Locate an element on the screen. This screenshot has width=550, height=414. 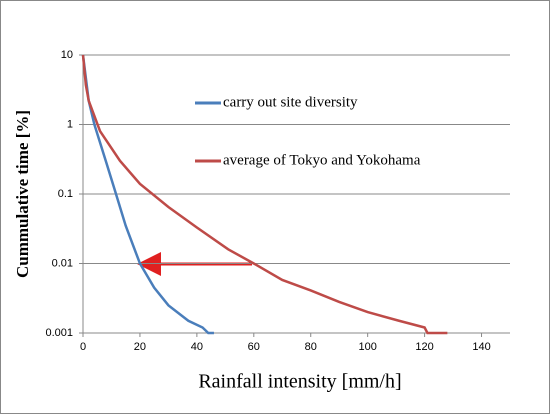
legend-label: average of Tokyo and Yokohama is located at coordinates (322, 160).